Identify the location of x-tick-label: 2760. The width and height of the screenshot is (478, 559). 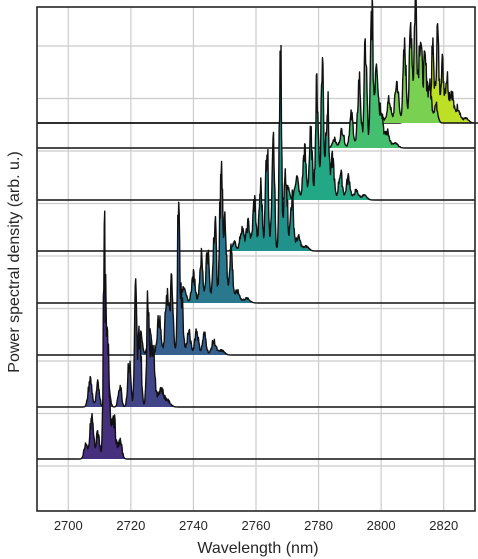
(256, 525).